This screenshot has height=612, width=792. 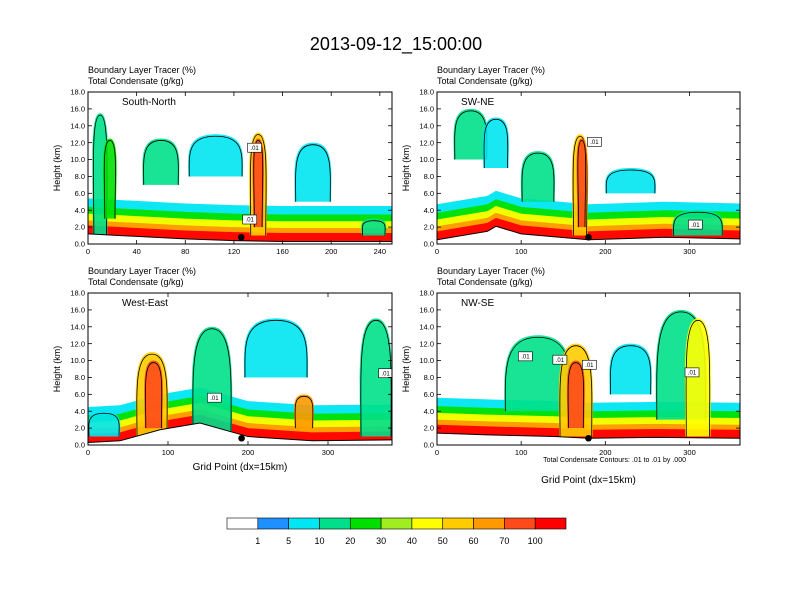 What do you see at coordinates (57, 369) in the screenshot?
I see `y-axis-label: Height (km)` at bounding box center [57, 369].